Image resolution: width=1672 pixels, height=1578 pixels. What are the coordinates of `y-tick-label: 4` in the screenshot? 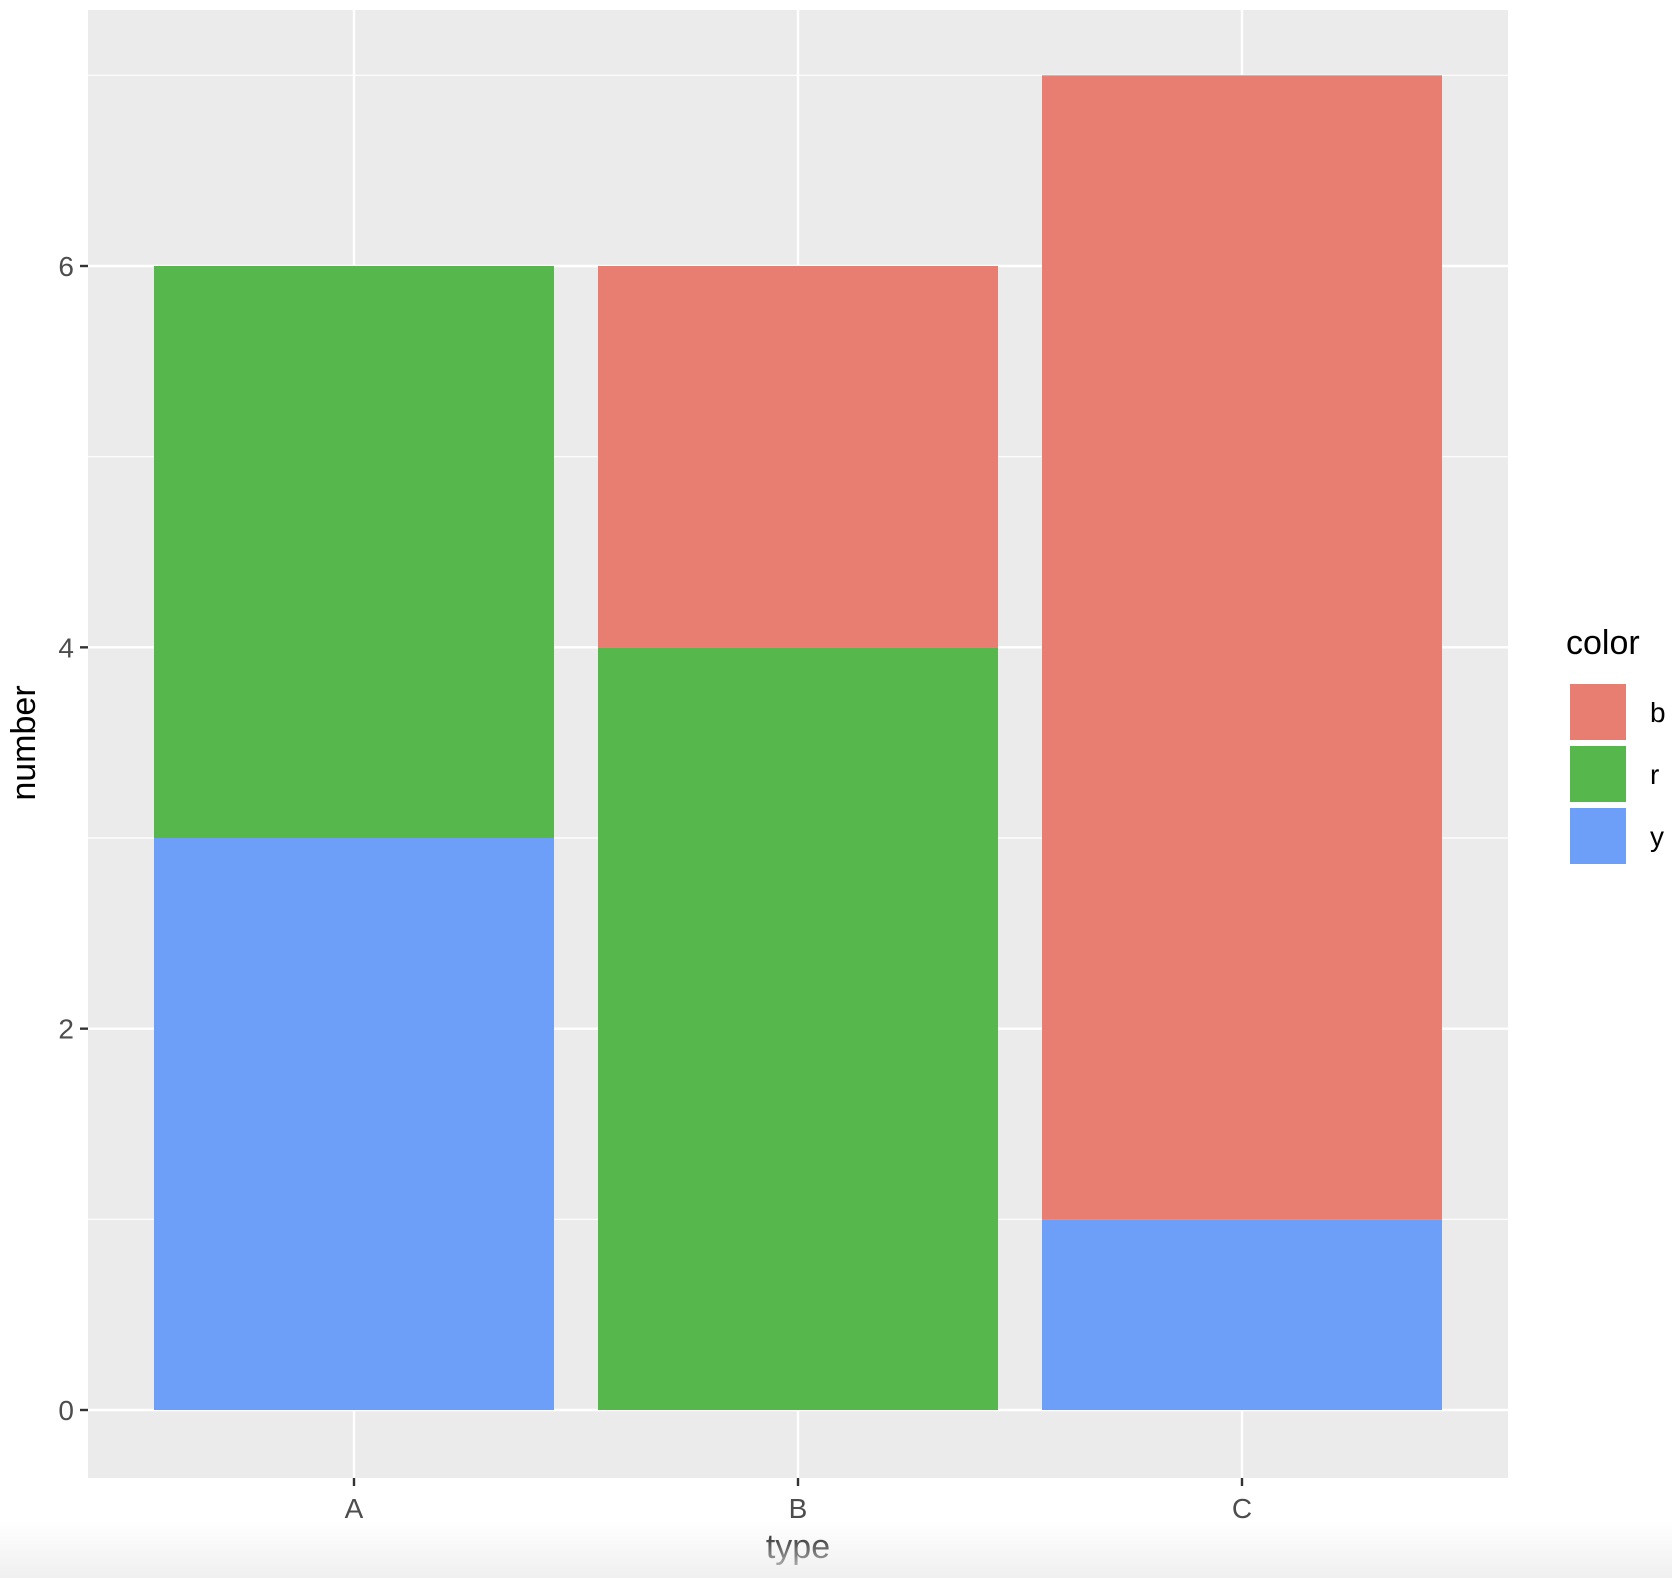 It's located at (66, 647).